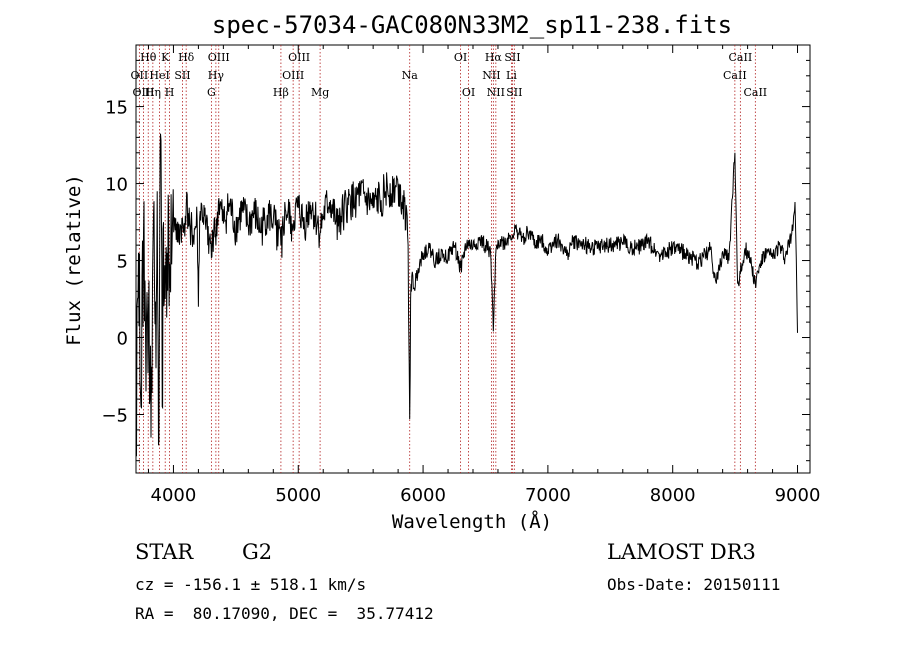 The height and width of the screenshot is (649, 900). Describe the element at coordinates (472, 25) in the screenshot. I see `chart-title: spec-57034-GAC080N33M2_sp11-238.fits` at that location.